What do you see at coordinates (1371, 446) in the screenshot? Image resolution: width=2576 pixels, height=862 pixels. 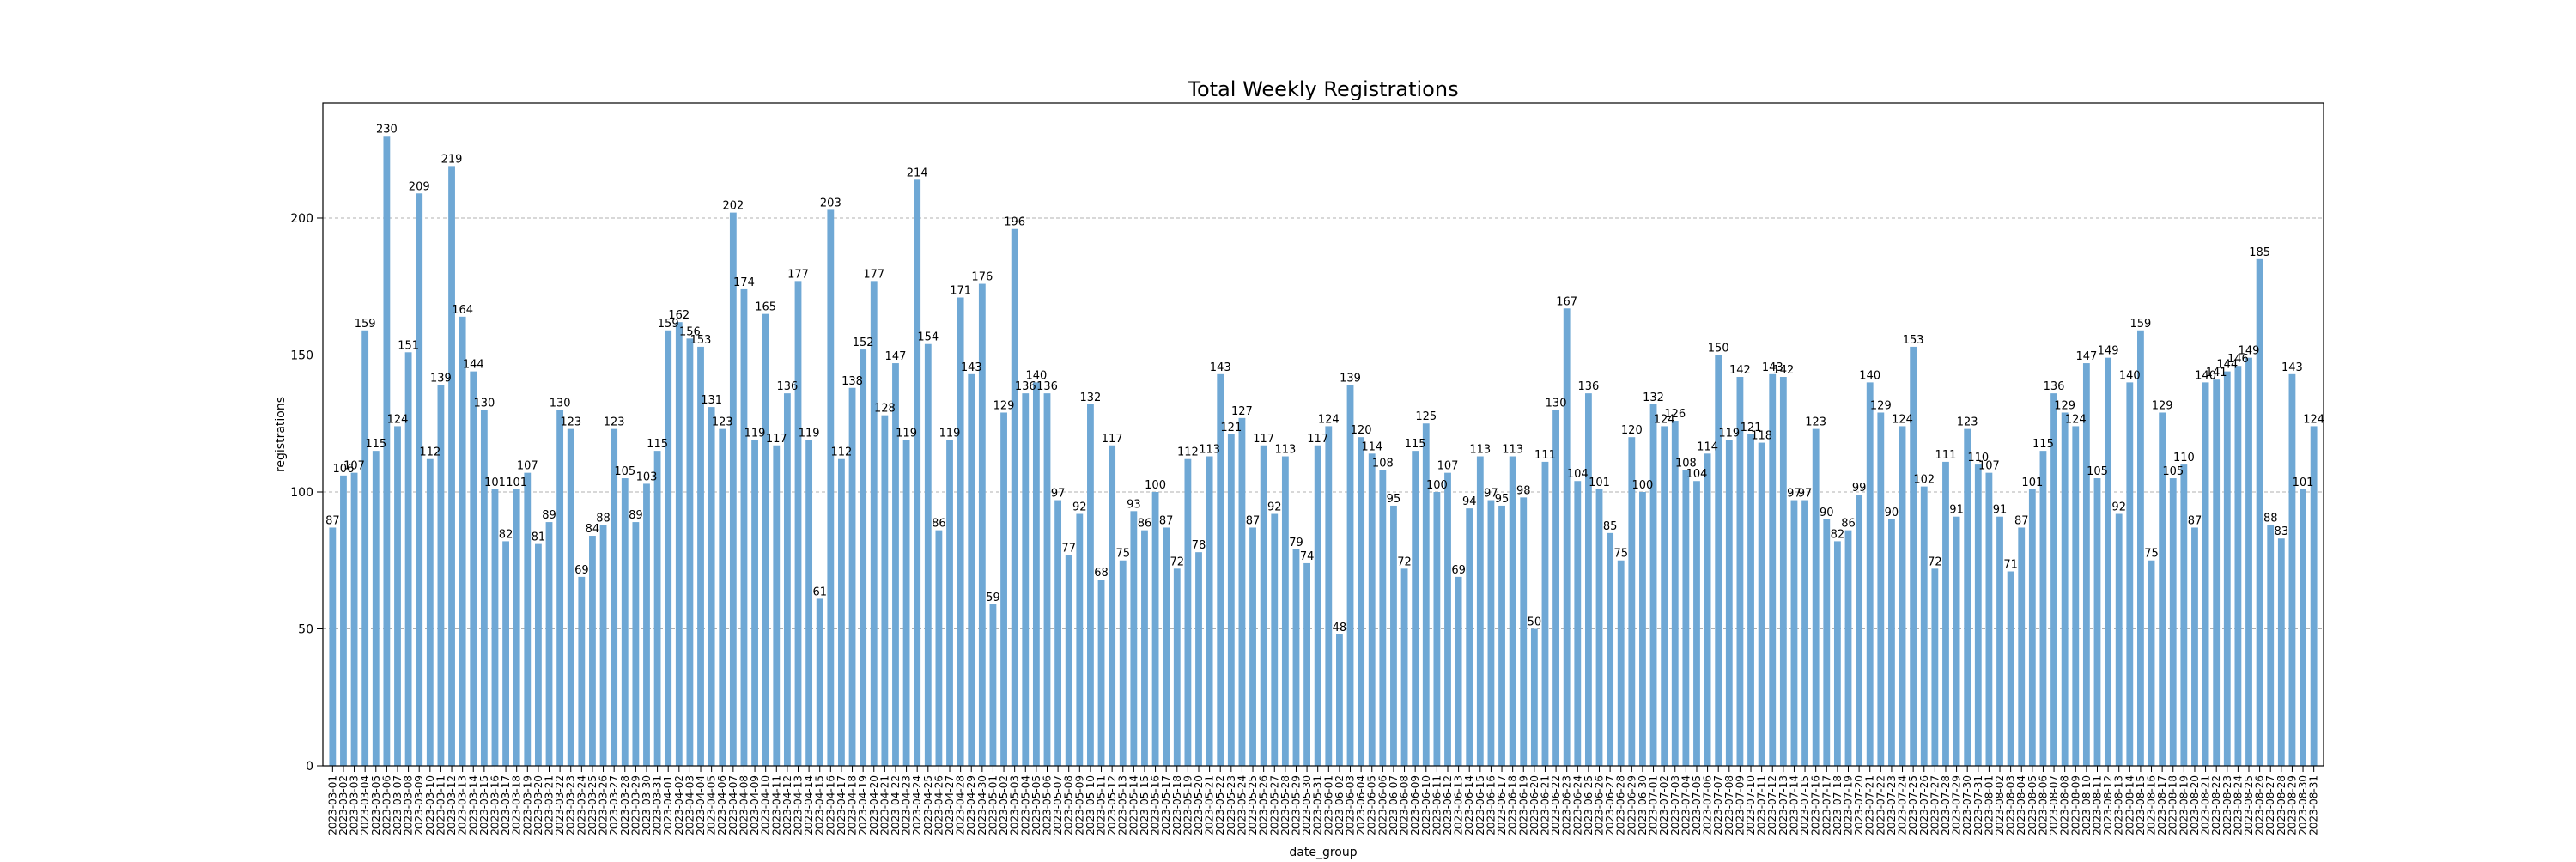 I see `bar-value-label: 114` at bounding box center [1371, 446].